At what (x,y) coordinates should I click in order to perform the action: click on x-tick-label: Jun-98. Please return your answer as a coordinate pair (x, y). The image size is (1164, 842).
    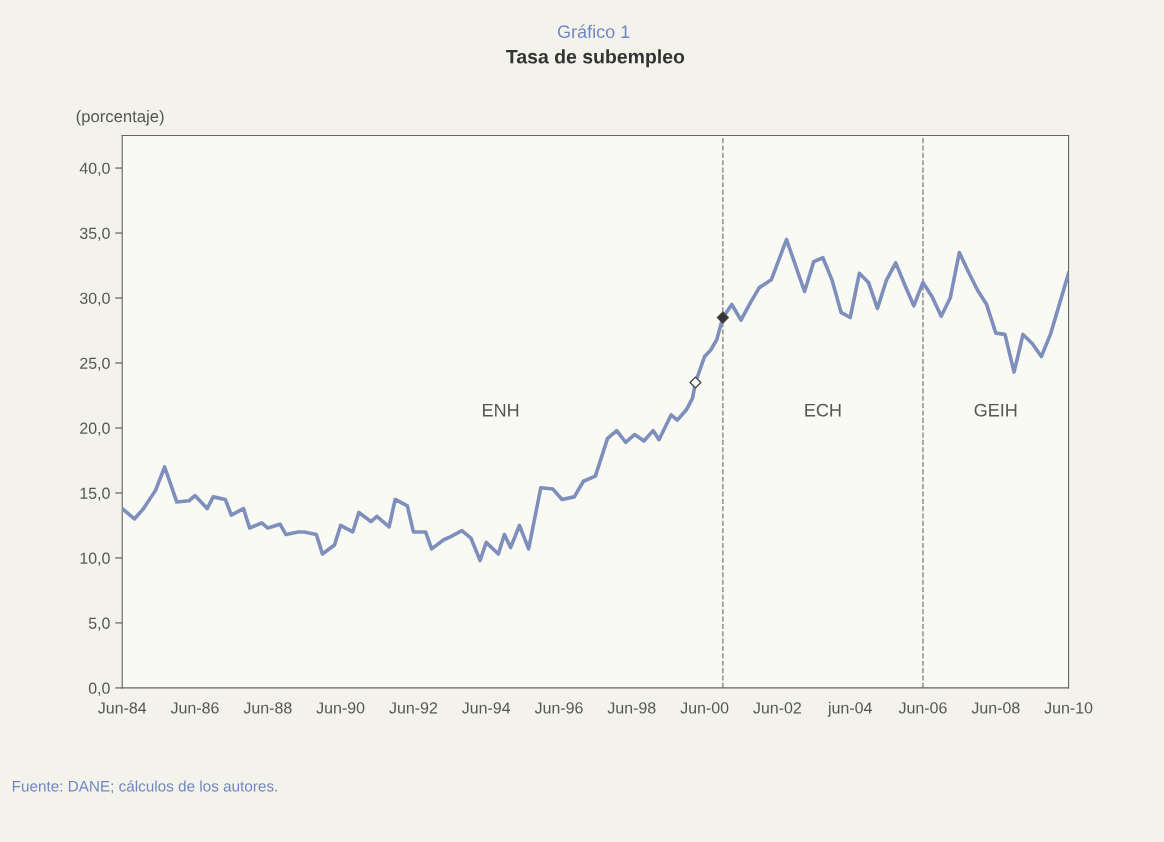
    Looking at the image, I should click on (631, 708).